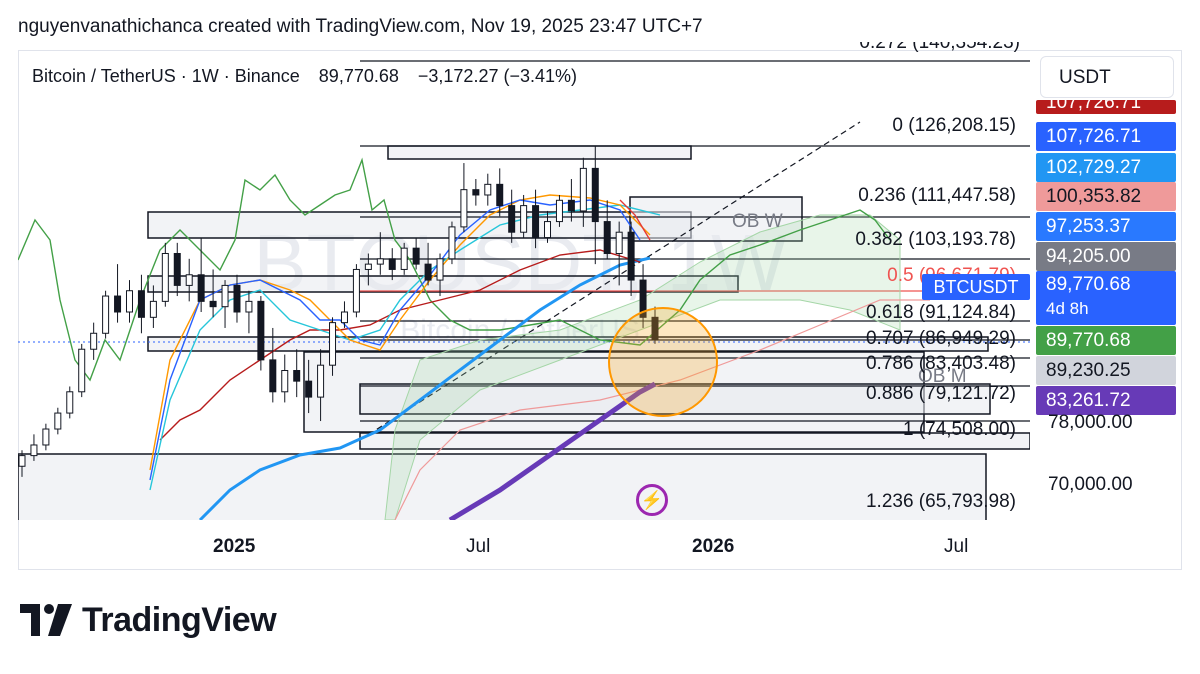 This screenshot has height=674, width=1200. I want to click on tradingview-mark-icon, so click(46, 620).